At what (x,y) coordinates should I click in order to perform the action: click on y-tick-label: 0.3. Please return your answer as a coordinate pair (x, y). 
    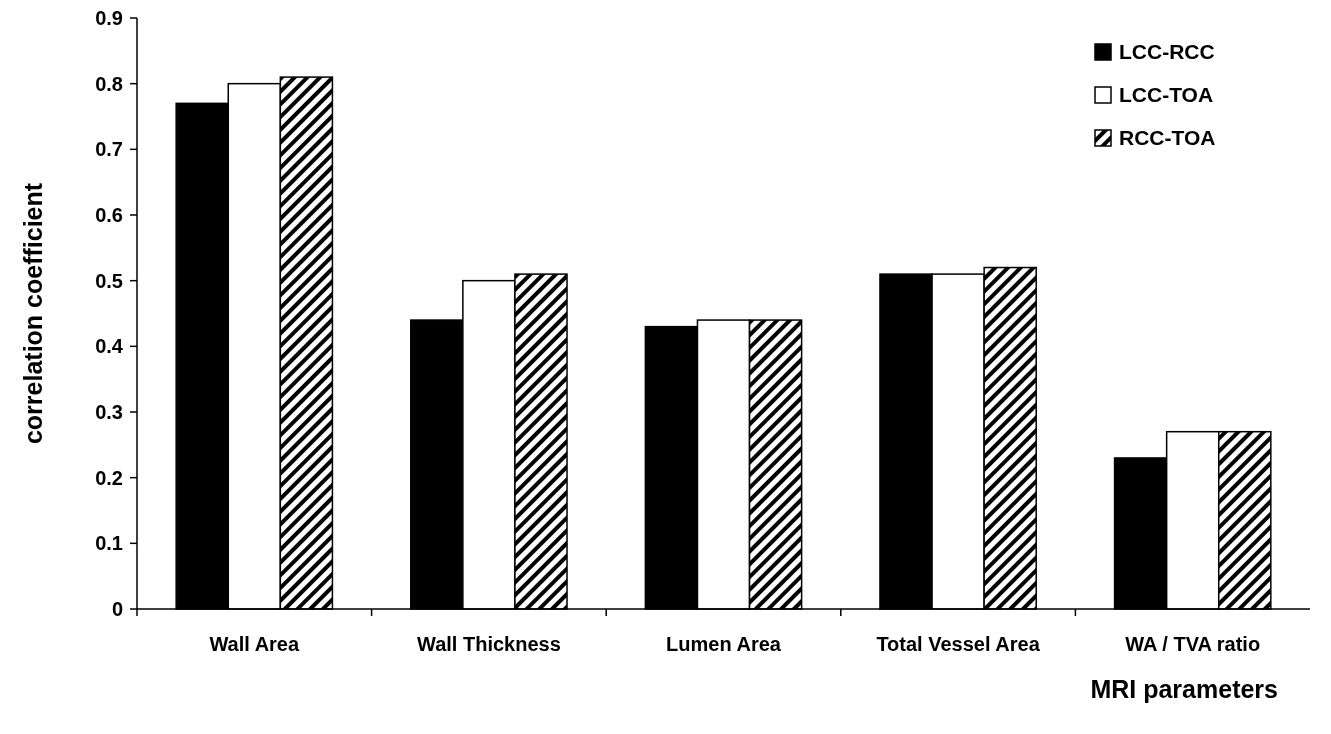
    Looking at the image, I should click on (109, 412).